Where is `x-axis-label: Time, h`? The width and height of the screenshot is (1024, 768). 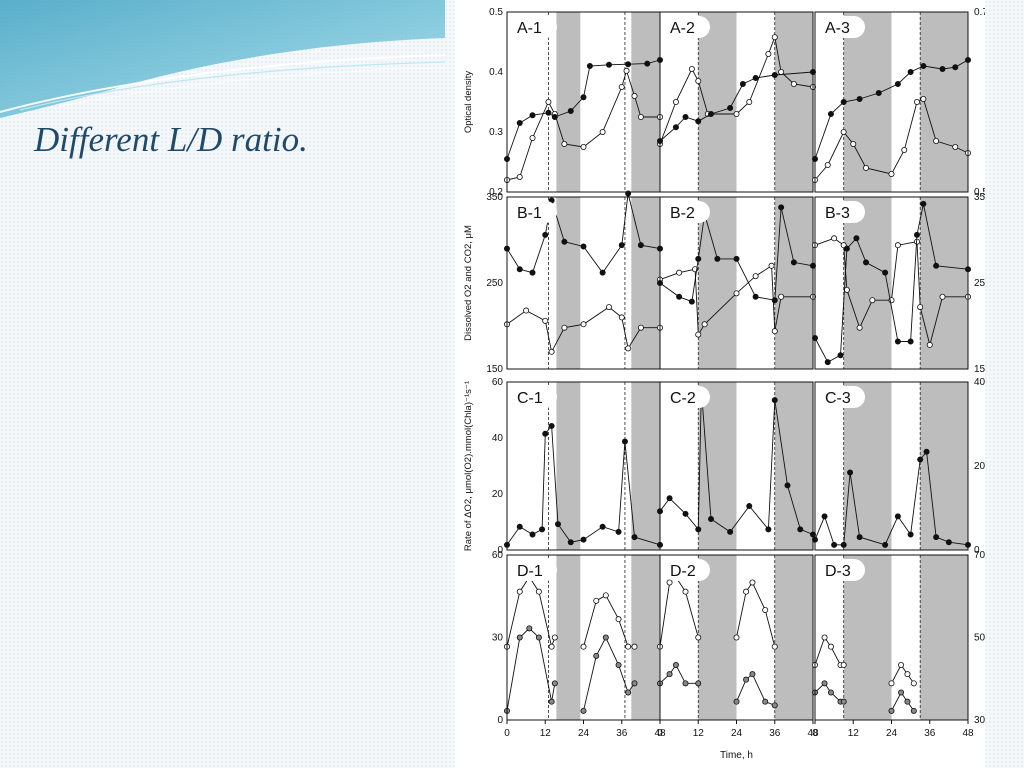 x-axis-label: Time, h is located at coordinates (736, 755).